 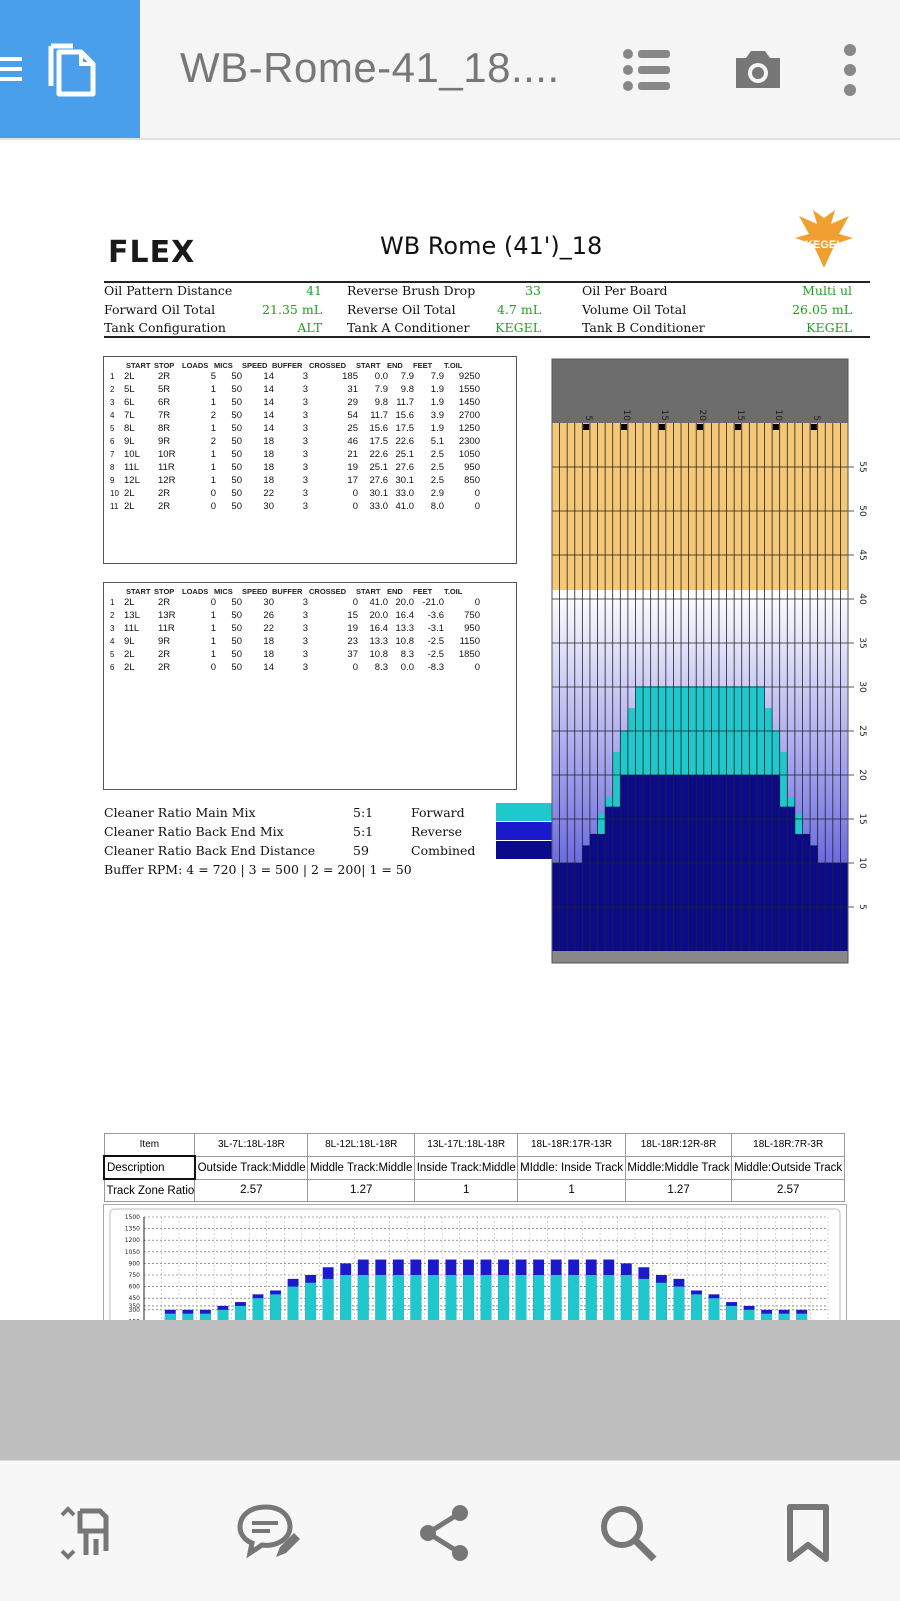 I want to click on table-header: FEET, so click(x=423, y=365).